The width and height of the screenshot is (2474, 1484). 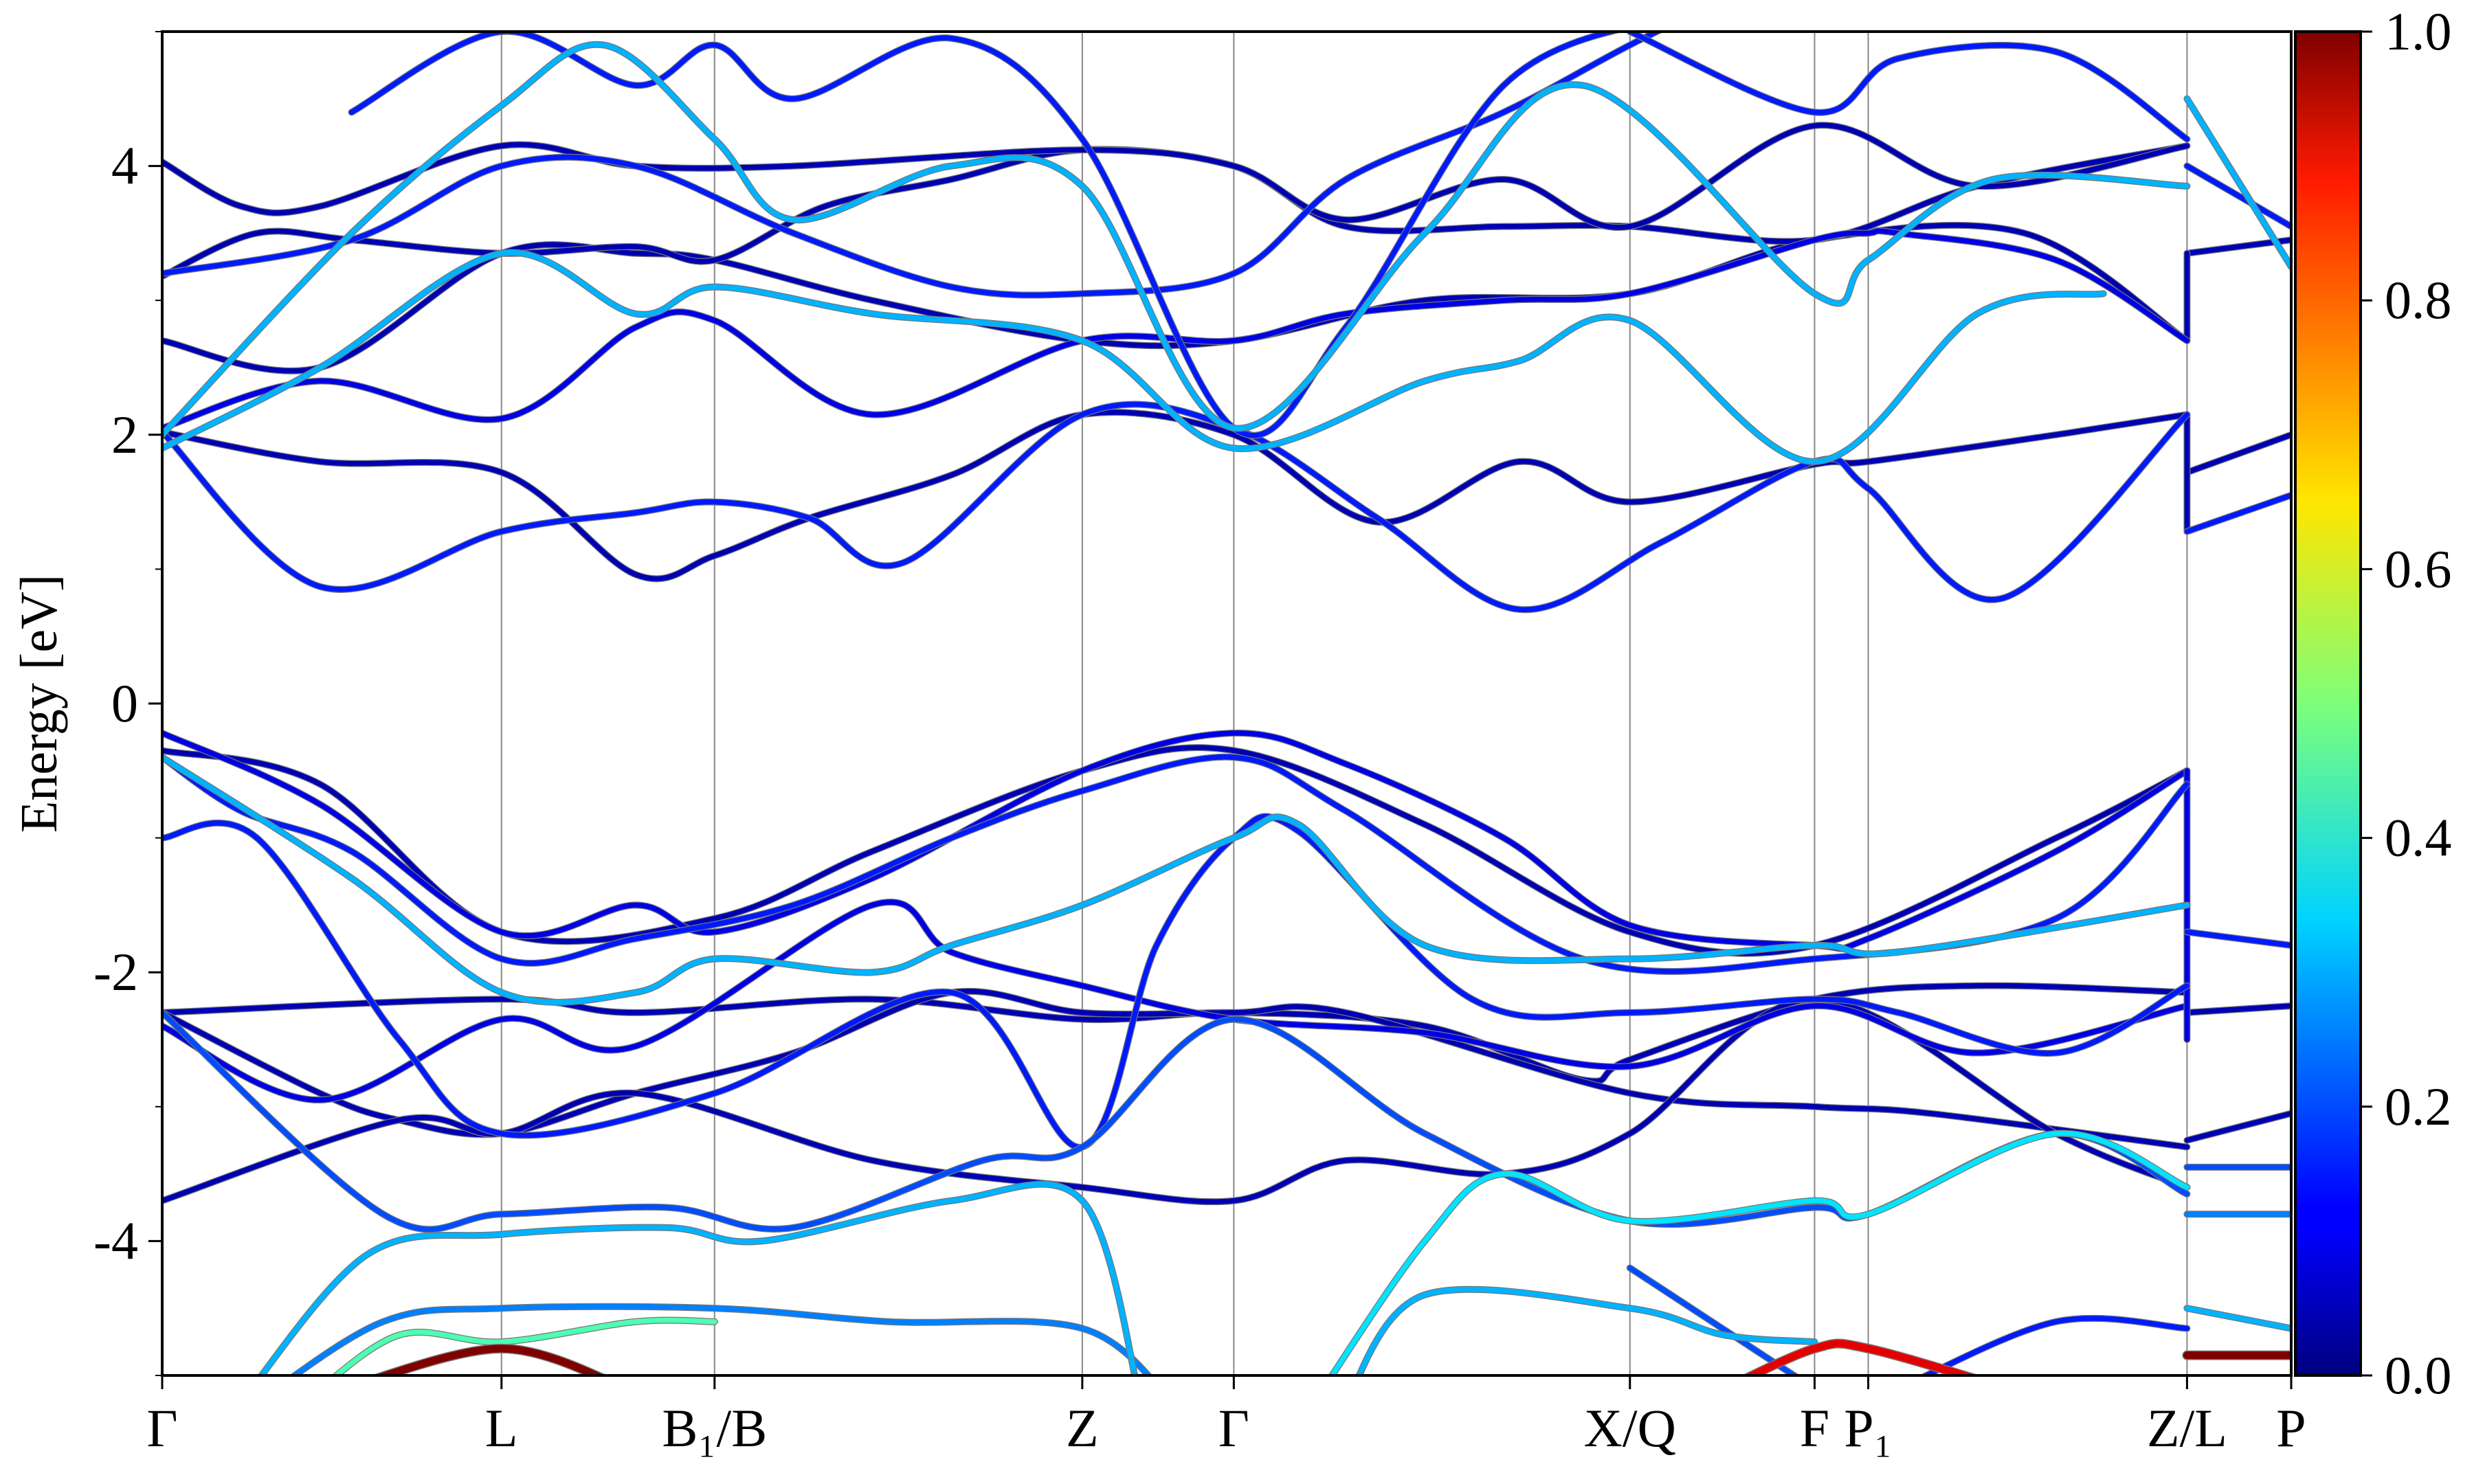 What do you see at coordinates (2418, 1375) in the screenshot?
I see `colorbar-tick-label: 0.0` at bounding box center [2418, 1375].